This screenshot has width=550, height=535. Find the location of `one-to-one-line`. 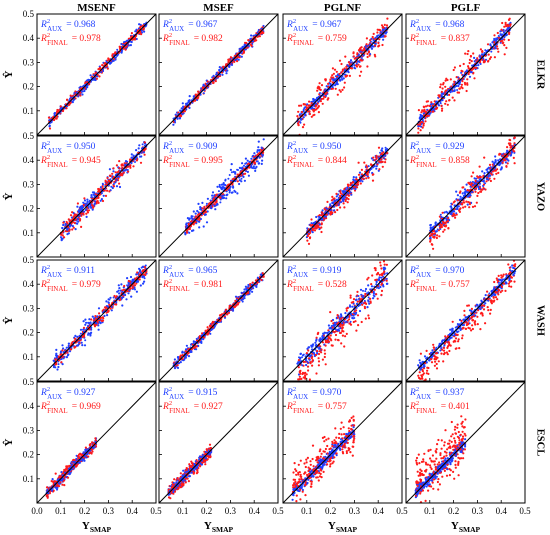

one-to-one-line is located at coordinates (96, 196).